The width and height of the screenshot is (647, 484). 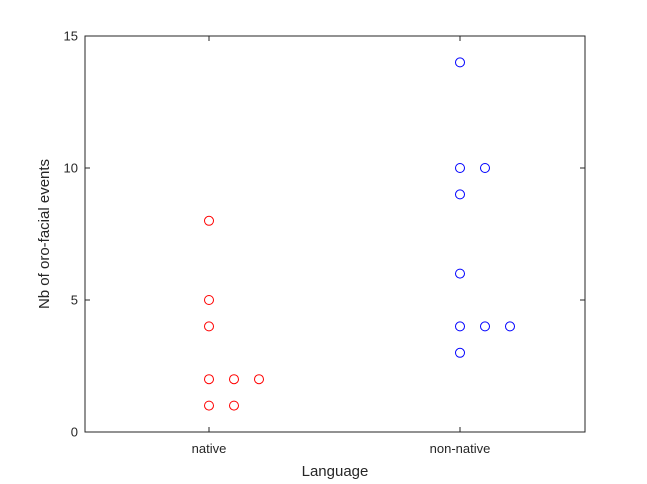 I want to click on x-axis-title: Language, so click(x=335, y=471).